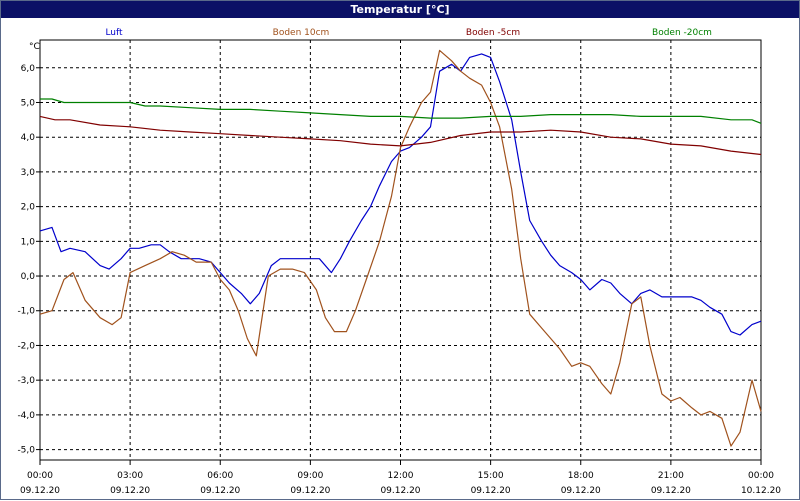 Image resolution: width=800 pixels, height=501 pixels. What do you see at coordinates (130, 476) in the screenshot?
I see `x-tick-time: 03:00` at bounding box center [130, 476].